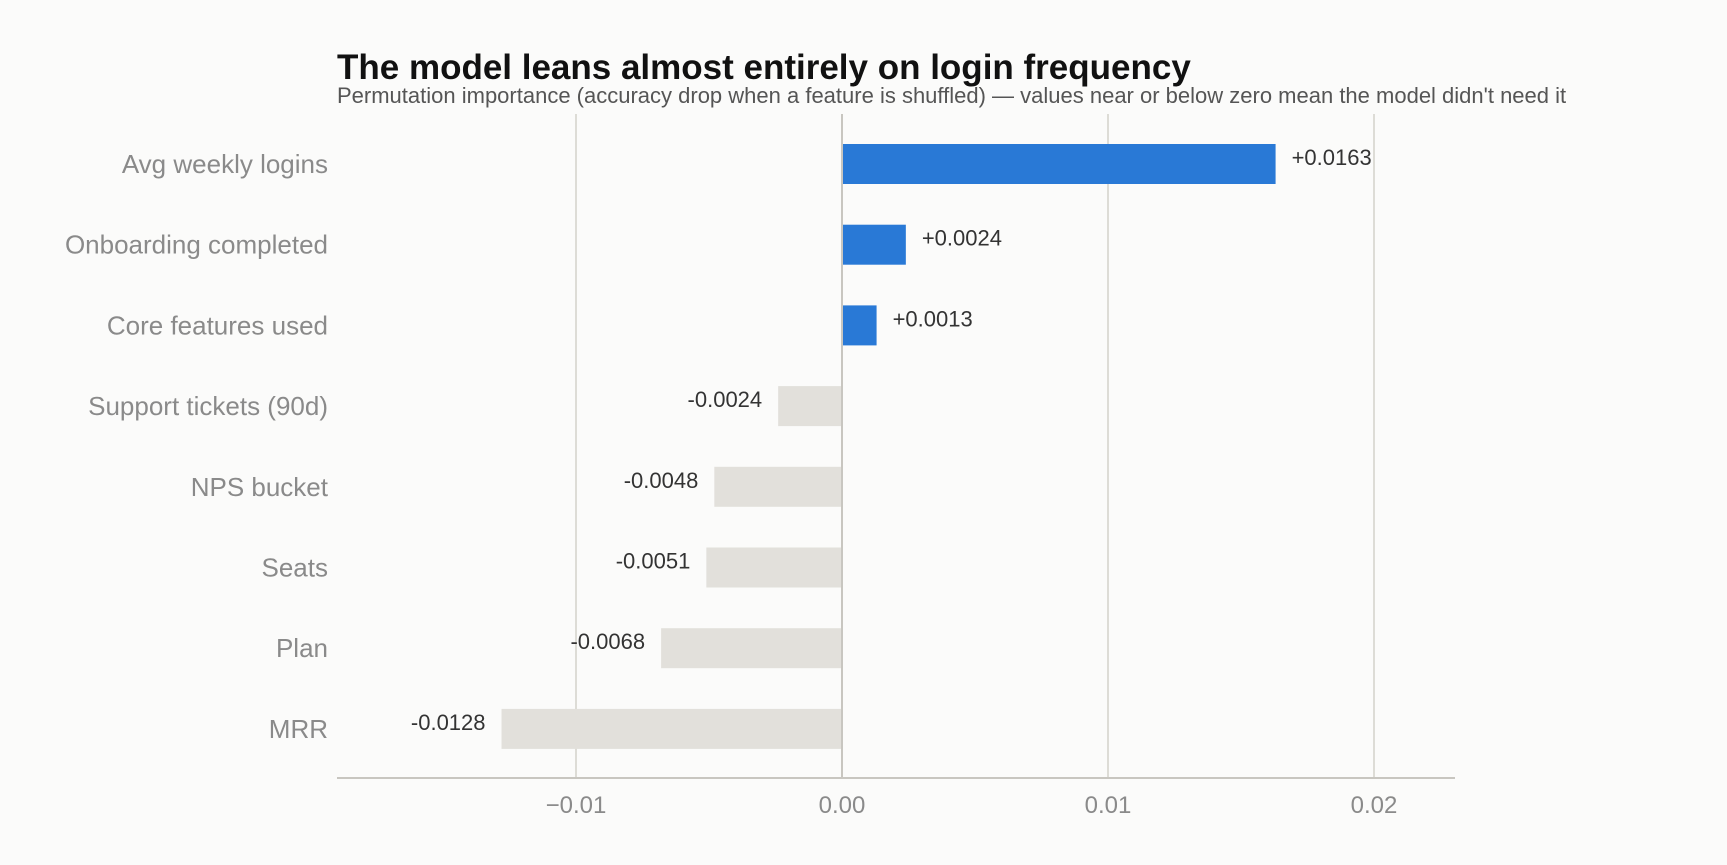 The image size is (1727, 865). I want to click on x-tick-label: 0.01, so click(1108, 805).